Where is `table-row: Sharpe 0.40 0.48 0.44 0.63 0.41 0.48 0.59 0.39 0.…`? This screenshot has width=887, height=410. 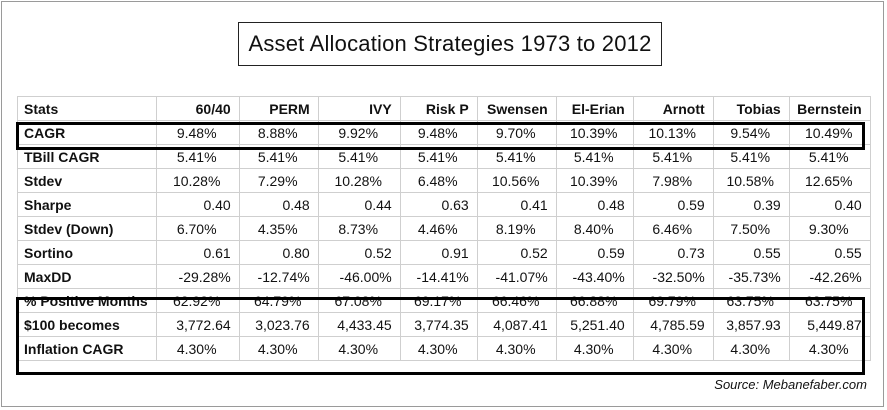
table-row: Sharpe 0.40 0.48 0.44 0.63 0.41 0.48 0.59 0.39 0.… is located at coordinates (444, 204).